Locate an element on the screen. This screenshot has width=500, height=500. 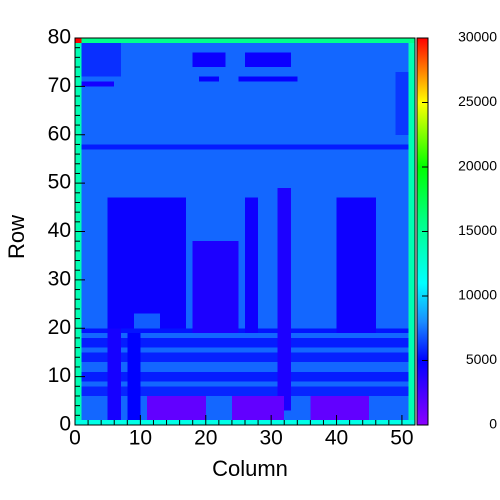
color-bar-label: 10000 is located at coordinates (477, 295).